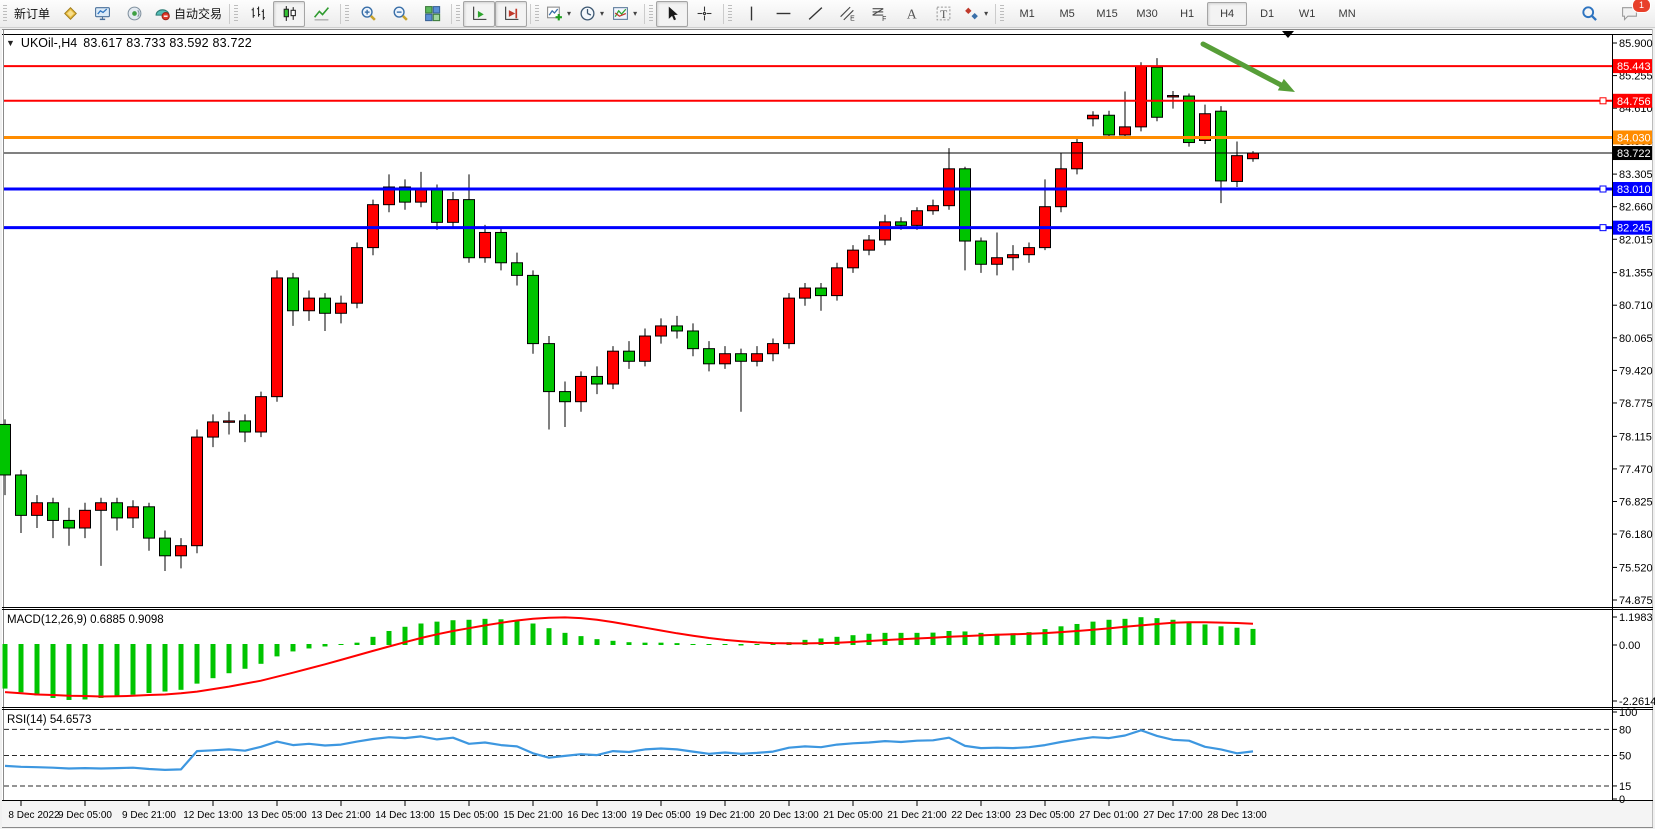 The width and height of the screenshot is (1655, 829). I want to click on autotrading-button: 自动交易, so click(188, 14).